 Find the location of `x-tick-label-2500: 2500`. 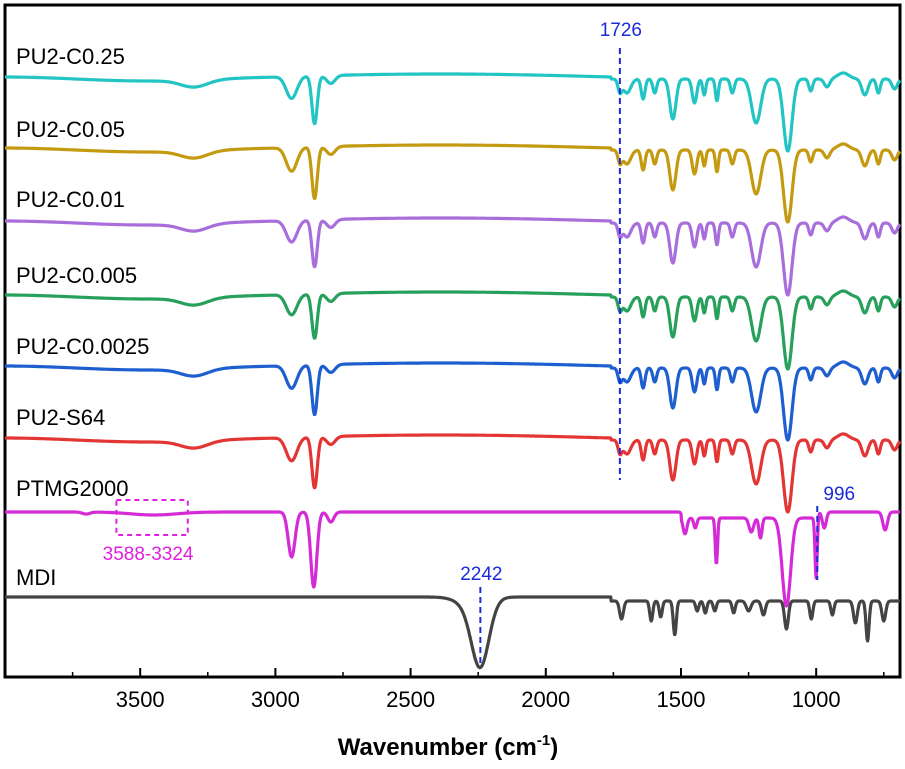

x-tick-label-2500: 2500 is located at coordinates (410, 699).